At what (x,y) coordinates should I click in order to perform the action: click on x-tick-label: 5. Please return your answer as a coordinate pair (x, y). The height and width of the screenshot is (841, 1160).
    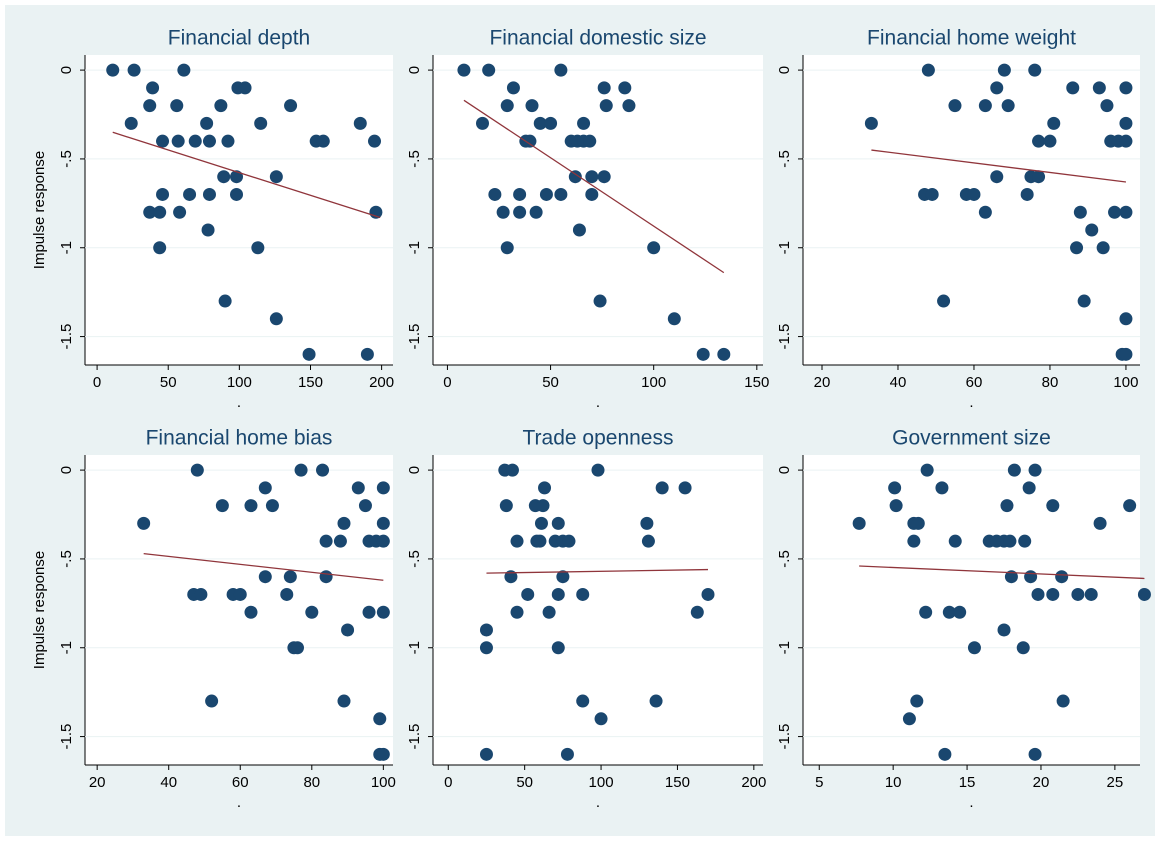
    Looking at the image, I should click on (819, 782).